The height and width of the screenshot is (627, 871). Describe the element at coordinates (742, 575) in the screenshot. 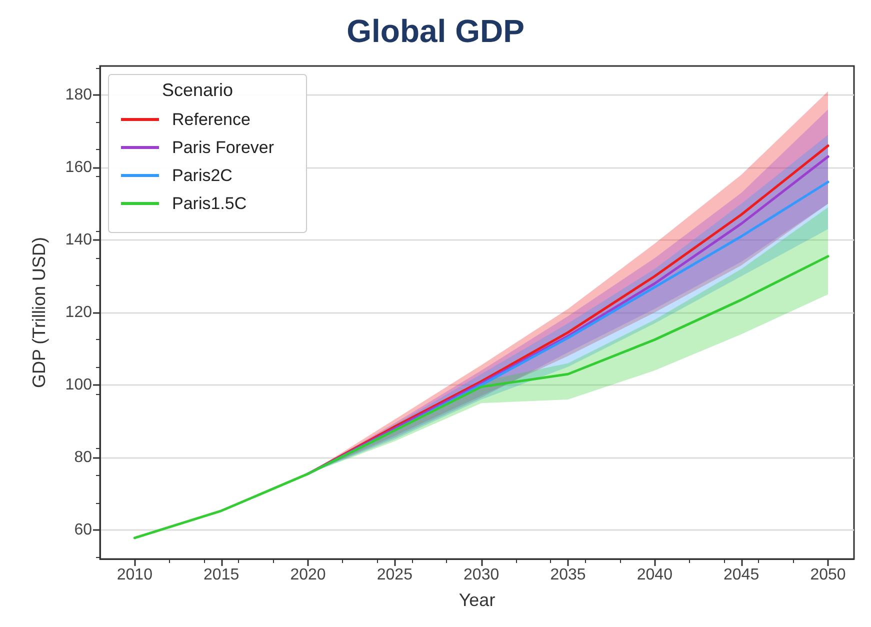

I see `x-tick-label: 2045` at that location.